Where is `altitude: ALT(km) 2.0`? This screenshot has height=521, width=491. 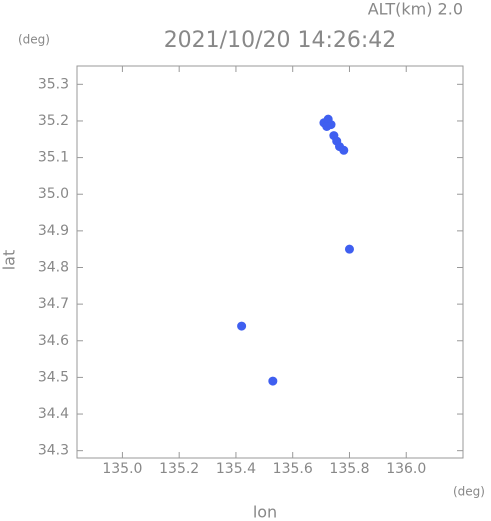
altitude: ALT(km) 2.0 is located at coordinates (415, 9).